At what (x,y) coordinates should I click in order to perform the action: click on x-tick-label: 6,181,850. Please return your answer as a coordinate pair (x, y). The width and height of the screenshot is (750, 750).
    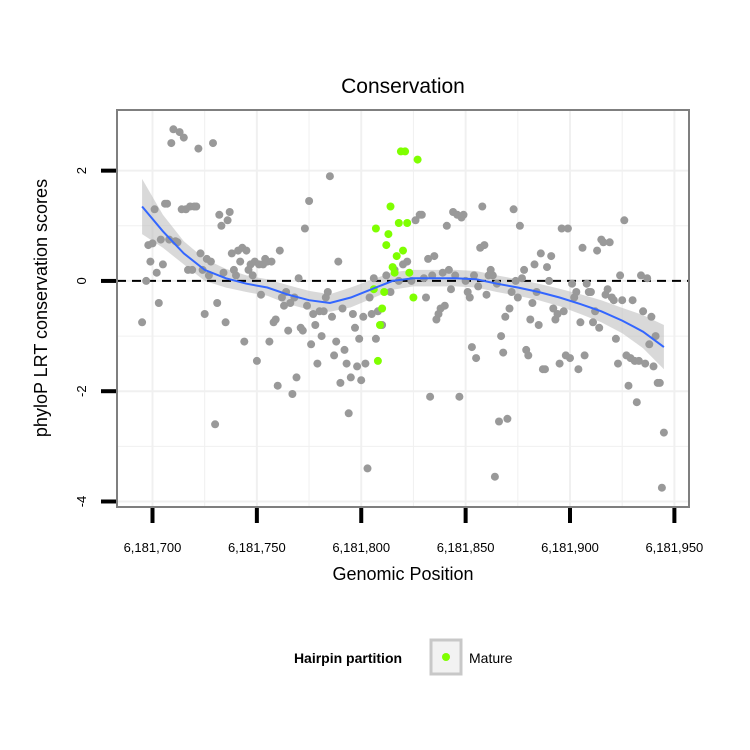
    Looking at the image, I should click on (466, 547).